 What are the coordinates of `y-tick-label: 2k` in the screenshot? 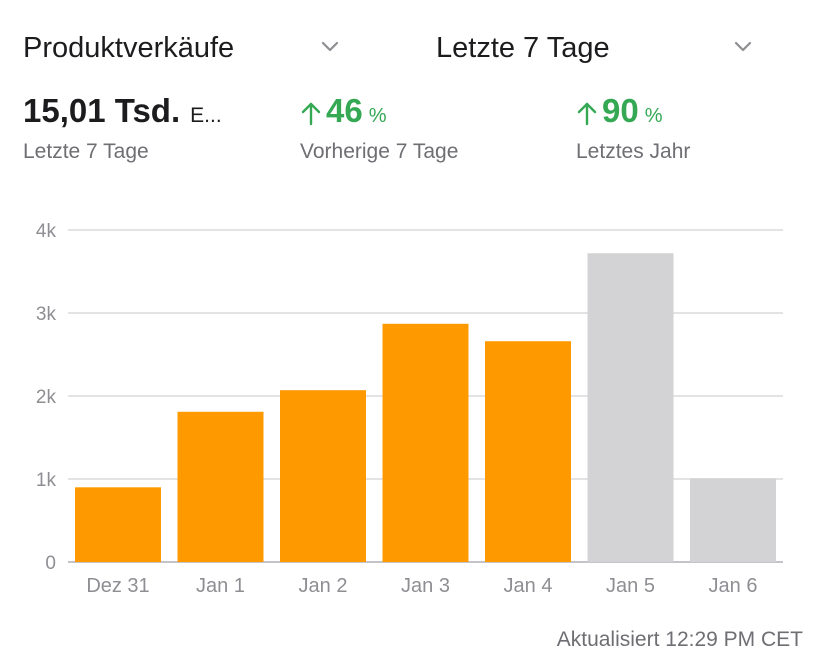 It's located at (46, 397).